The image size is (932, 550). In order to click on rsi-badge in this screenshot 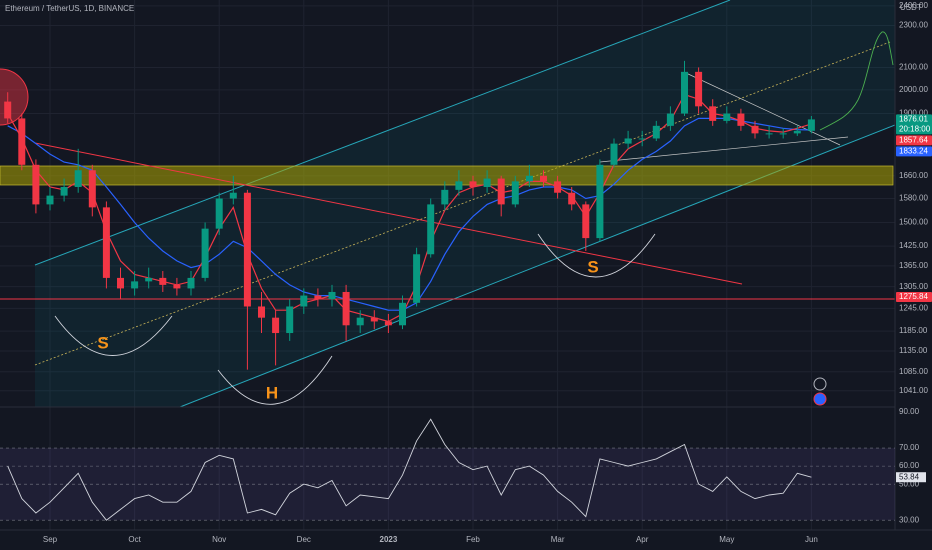, I will do `click(911, 477)`.